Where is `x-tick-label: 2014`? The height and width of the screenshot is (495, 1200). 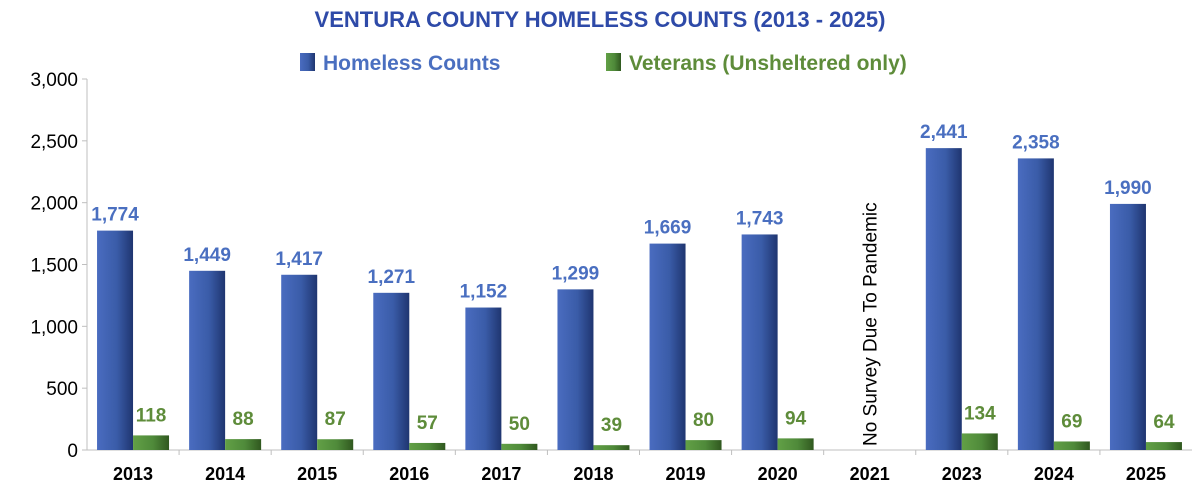 x-tick-label: 2014 is located at coordinates (225, 474).